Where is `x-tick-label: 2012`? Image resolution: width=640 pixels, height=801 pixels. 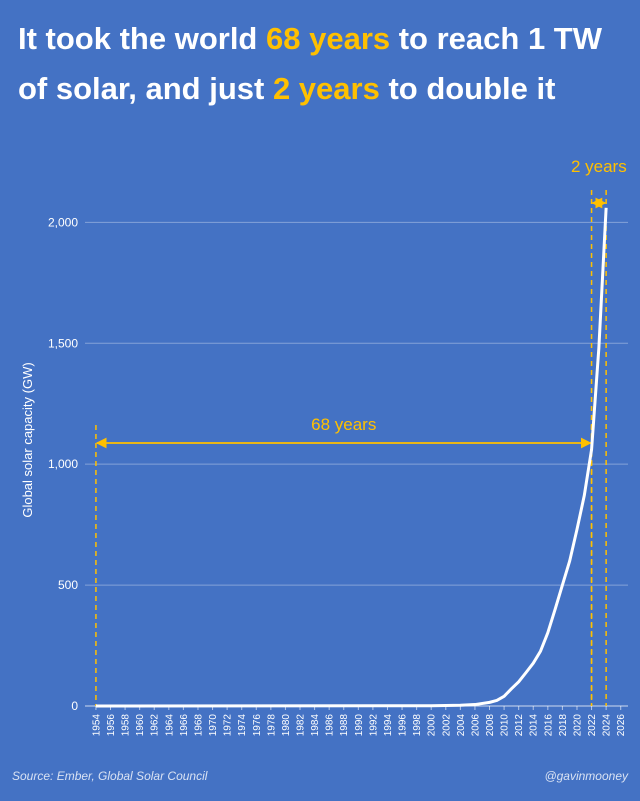 x-tick-label: 2012 is located at coordinates (519, 725).